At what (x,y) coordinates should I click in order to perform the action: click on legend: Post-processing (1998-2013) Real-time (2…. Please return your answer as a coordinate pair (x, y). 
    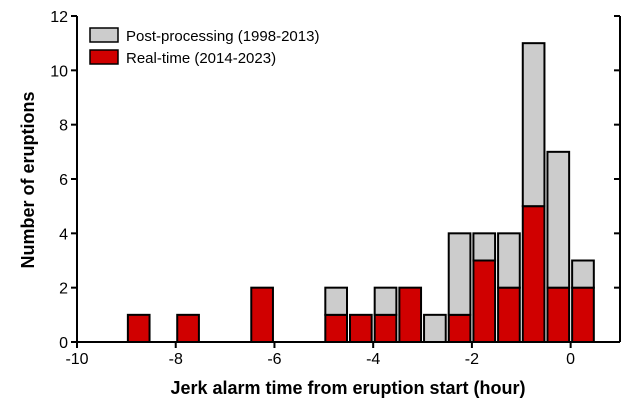
    Looking at the image, I should click on (204, 47).